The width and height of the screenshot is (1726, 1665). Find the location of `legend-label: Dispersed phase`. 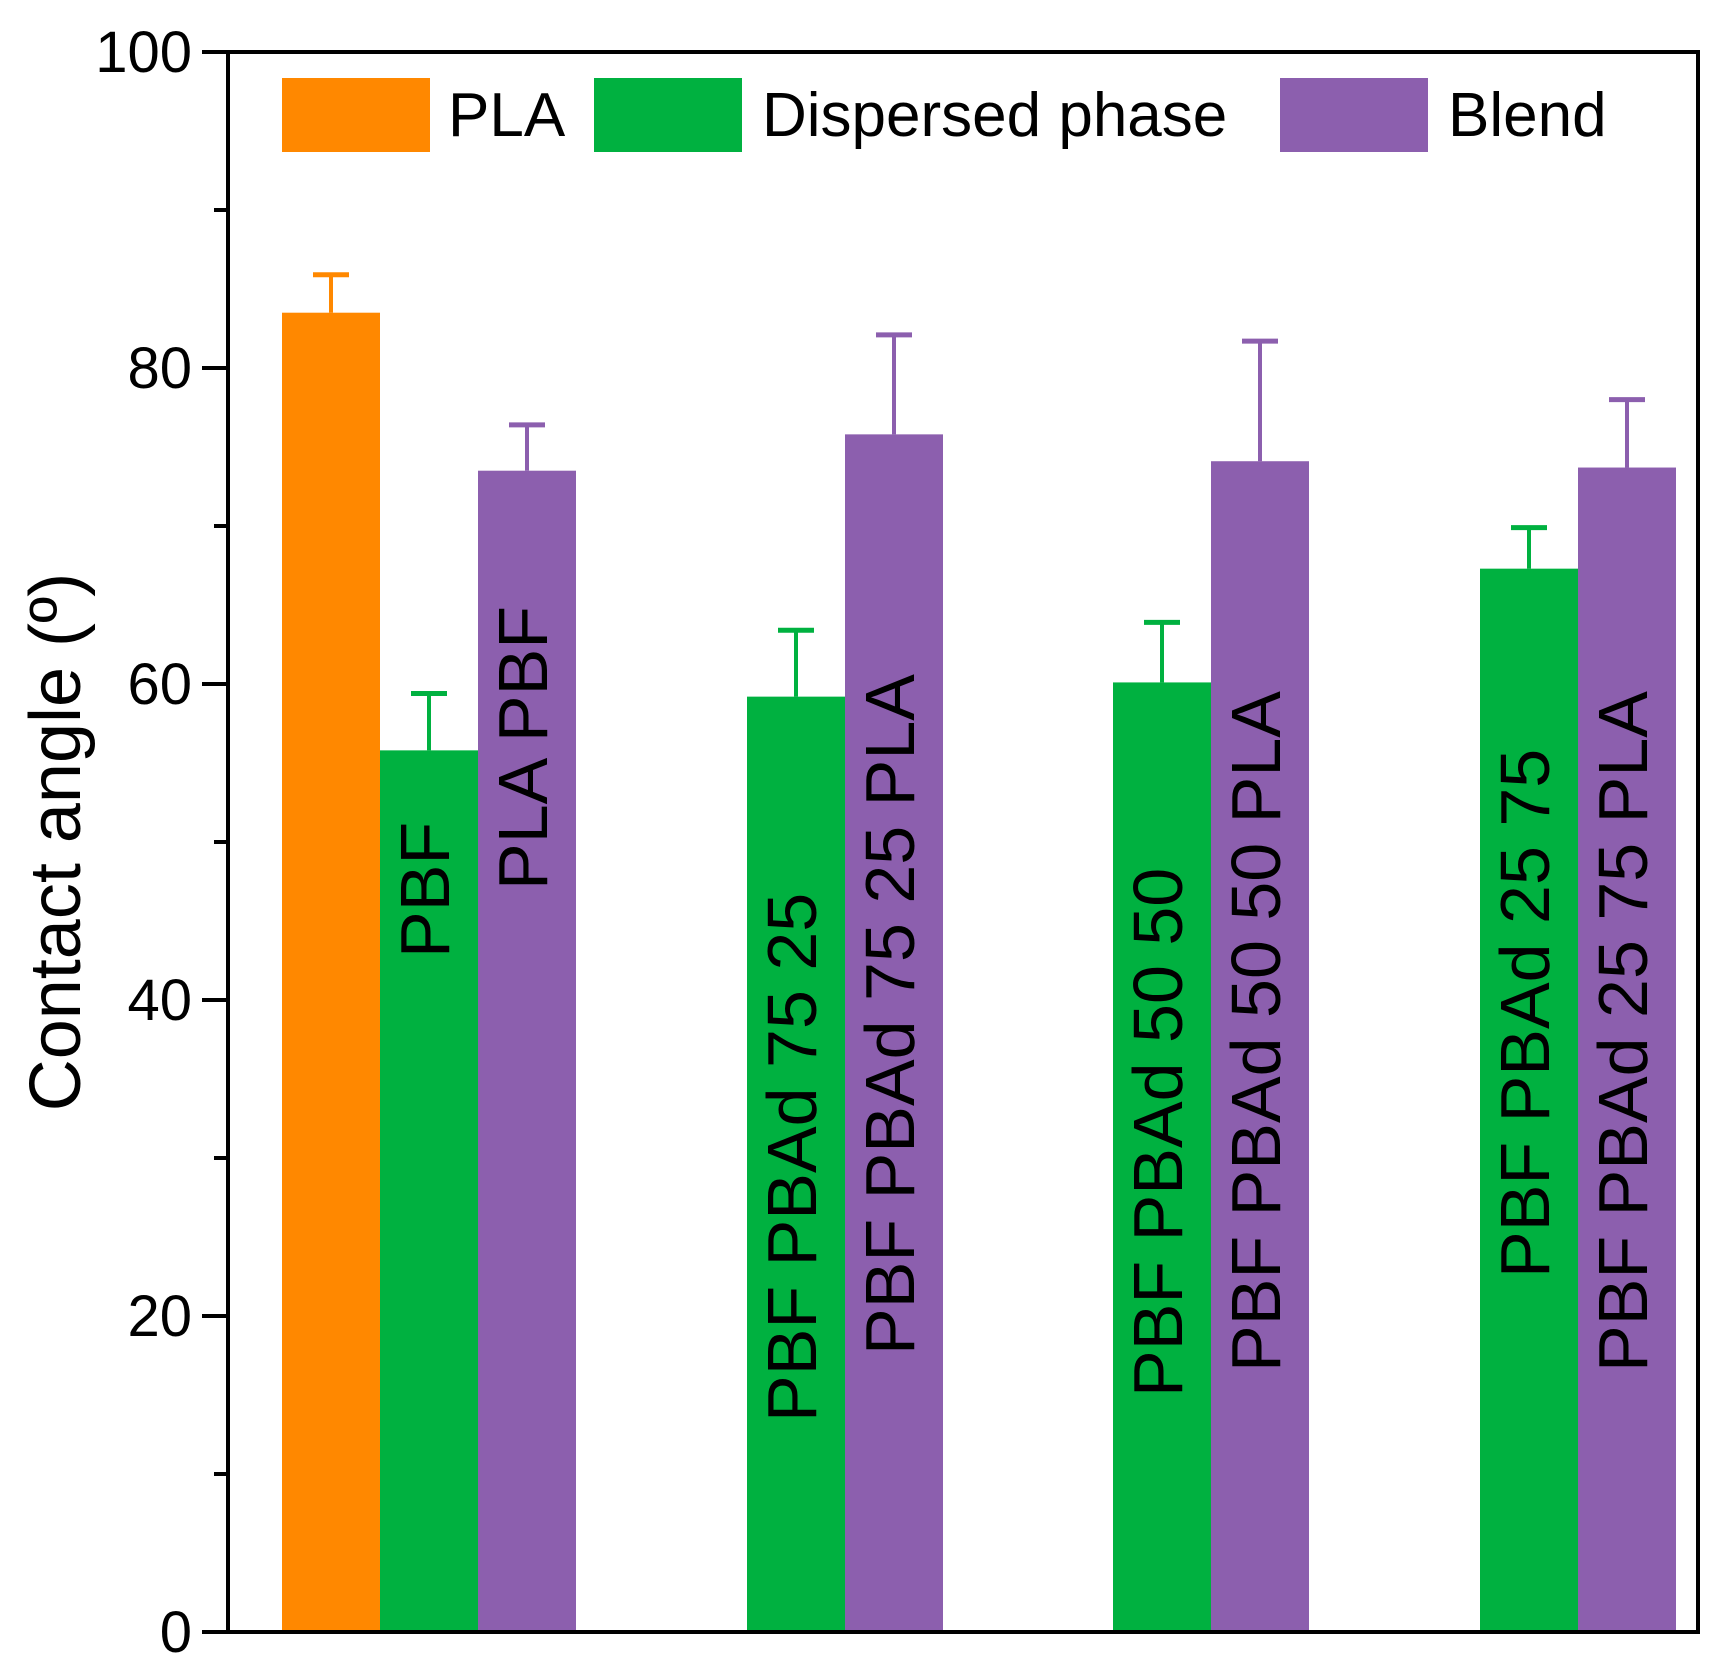

legend-label: Dispersed phase is located at coordinates (994, 115).